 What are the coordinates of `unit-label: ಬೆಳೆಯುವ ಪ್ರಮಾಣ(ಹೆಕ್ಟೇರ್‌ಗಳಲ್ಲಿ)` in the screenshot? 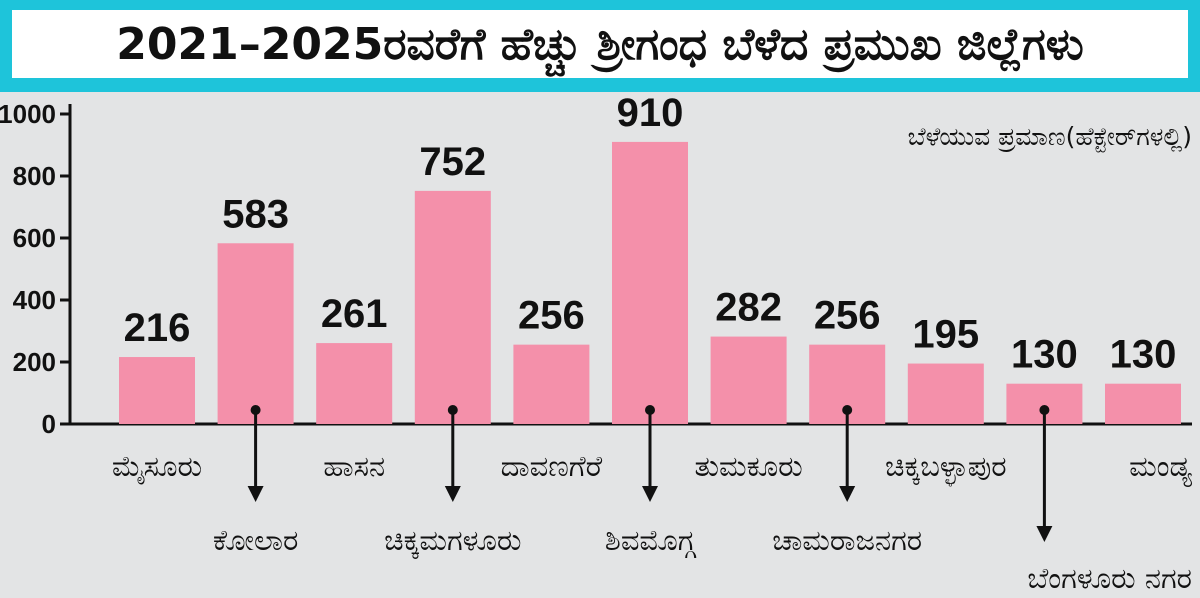 It's located at (1050, 137).